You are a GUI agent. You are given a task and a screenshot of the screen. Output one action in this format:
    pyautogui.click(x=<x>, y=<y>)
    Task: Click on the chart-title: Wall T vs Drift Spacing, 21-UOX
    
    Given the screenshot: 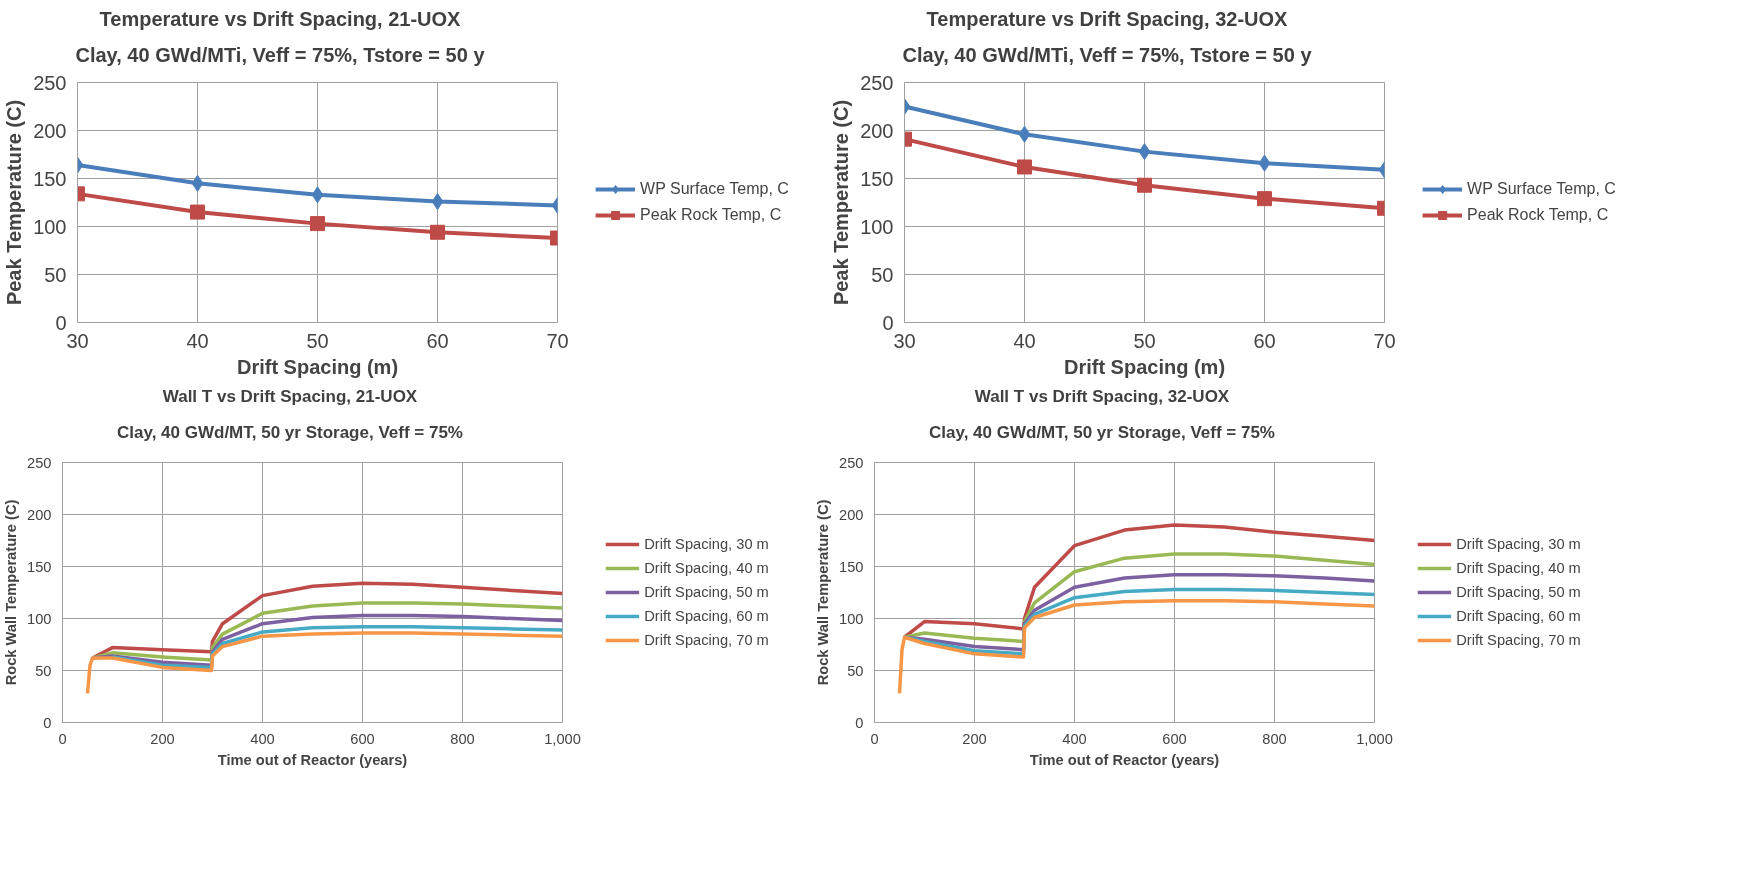 What is the action you would take?
    pyautogui.click(x=290, y=397)
    